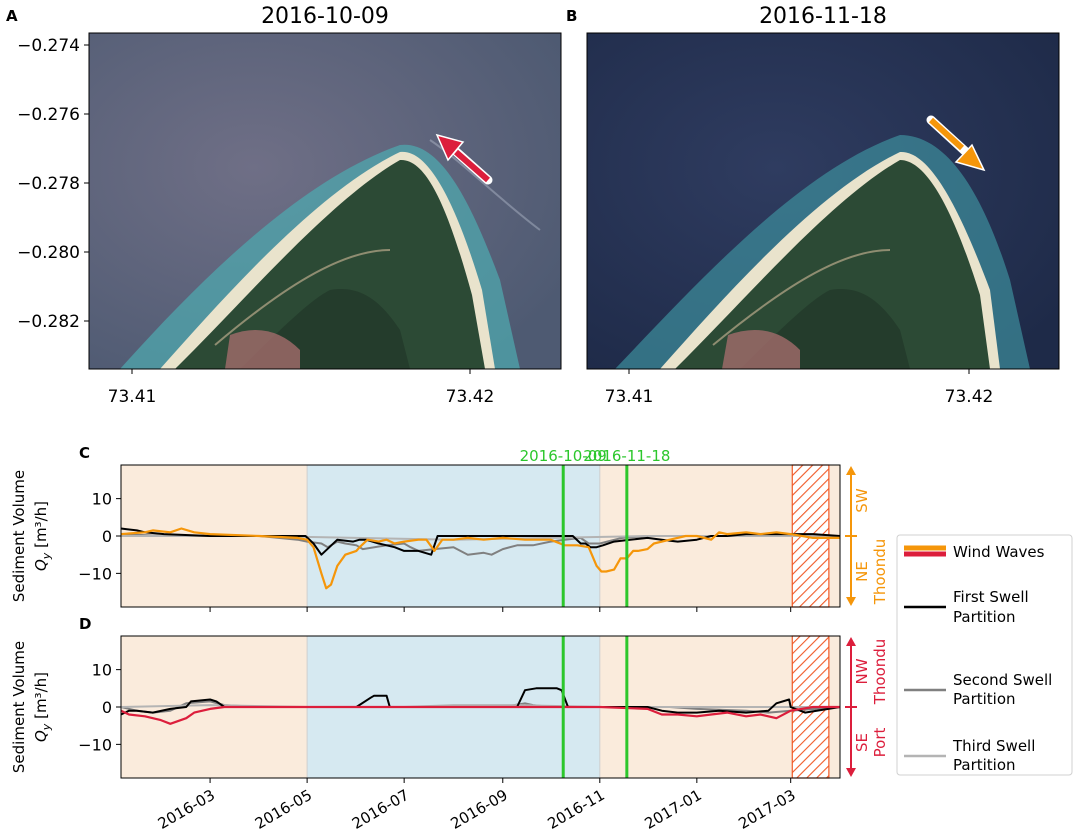 Image resolution: width=1078 pixels, height=840 pixels. What do you see at coordinates (991, 607) in the screenshot?
I see `legend-label-first: First Swell Partition` at bounding box center [991, 607].